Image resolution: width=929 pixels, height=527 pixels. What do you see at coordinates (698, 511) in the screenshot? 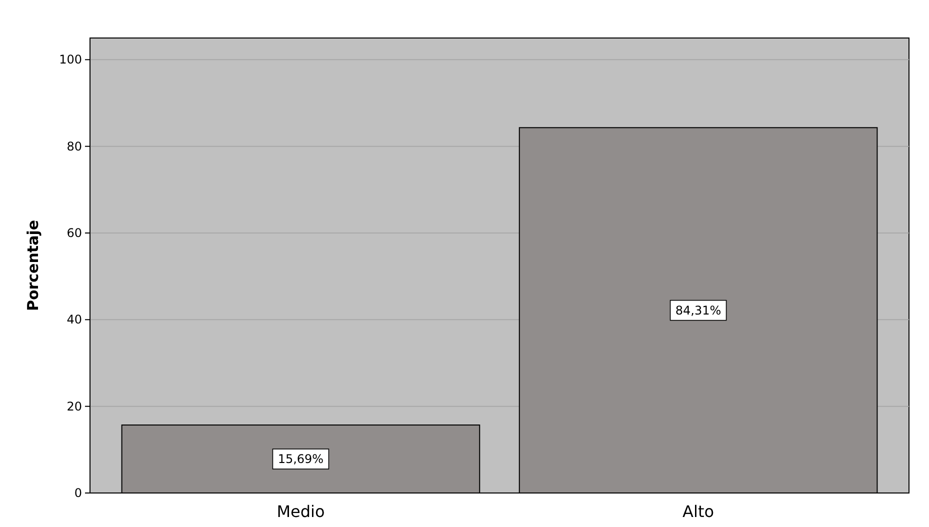
I see `x-tick-label: Alto` at bounding box center [698, 511].